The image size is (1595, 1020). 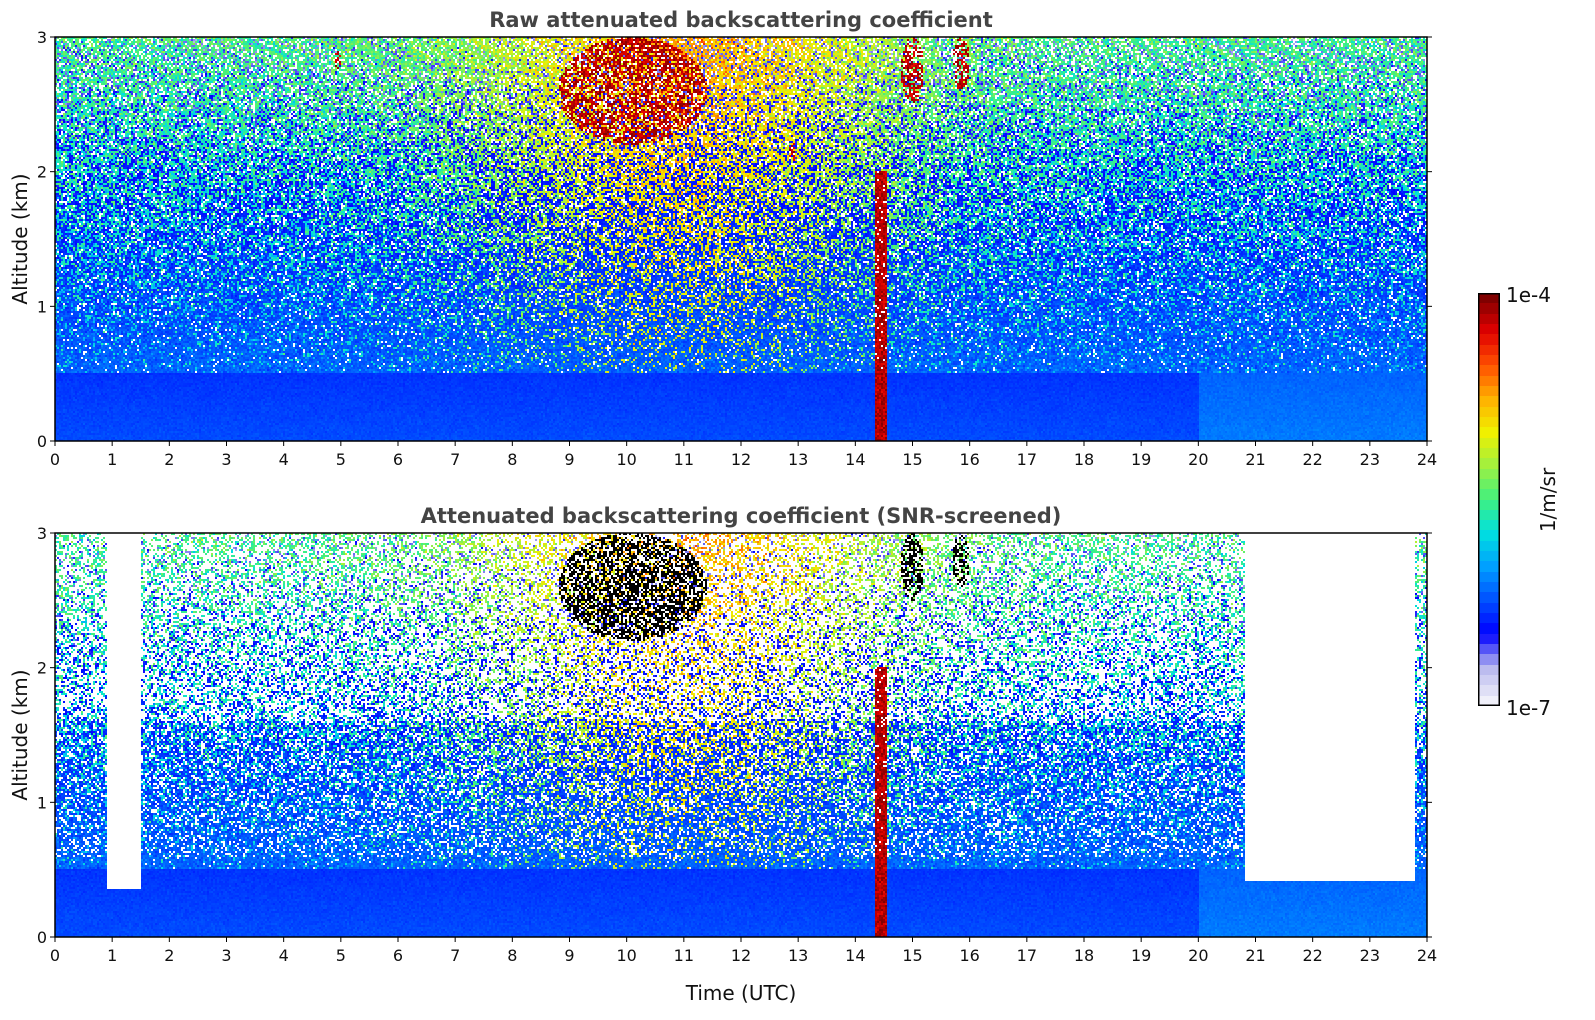 What do you see at coordinates (912, 955) in the screenshot?
I see `bottom-x-tick-label: 15` at bounding box center [912, 955].